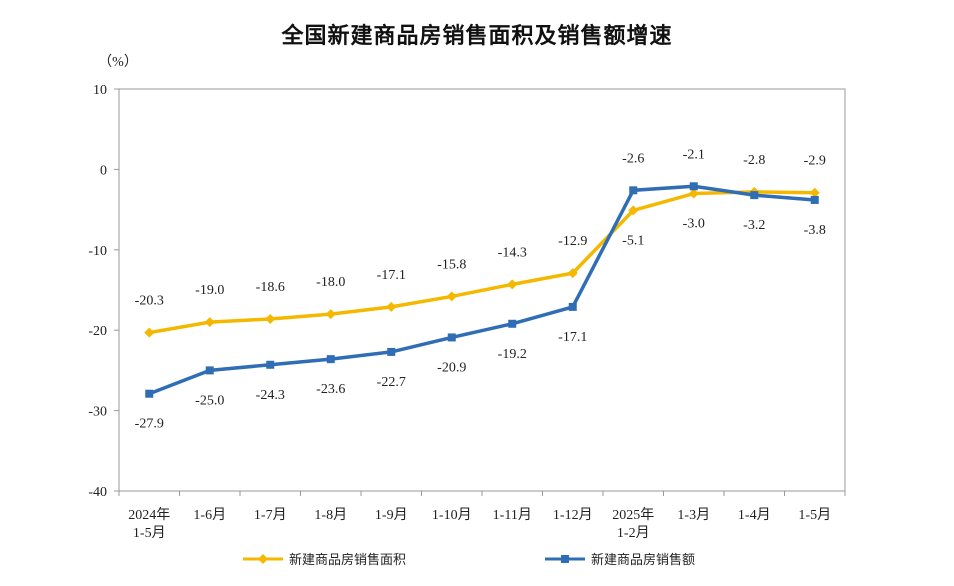  Describe the element at coordinates (512, 515) in the screenshot. I see `x-tick-label: 1-11月` at that location.